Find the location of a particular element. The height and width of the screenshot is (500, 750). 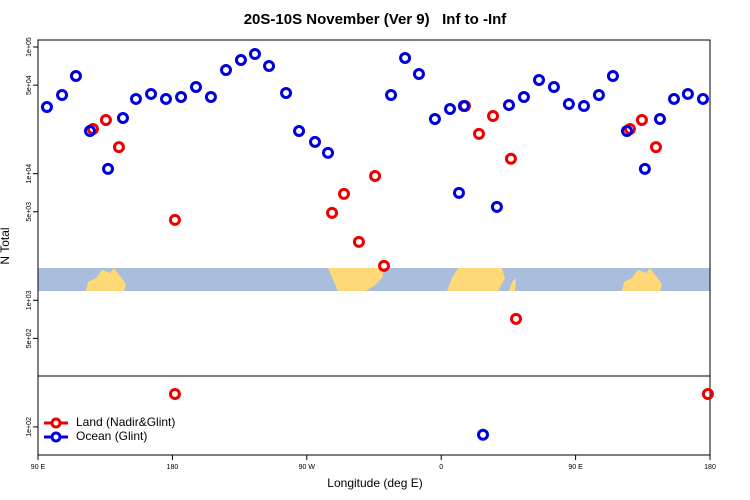

map-strip is located at coordinates (374, 279).